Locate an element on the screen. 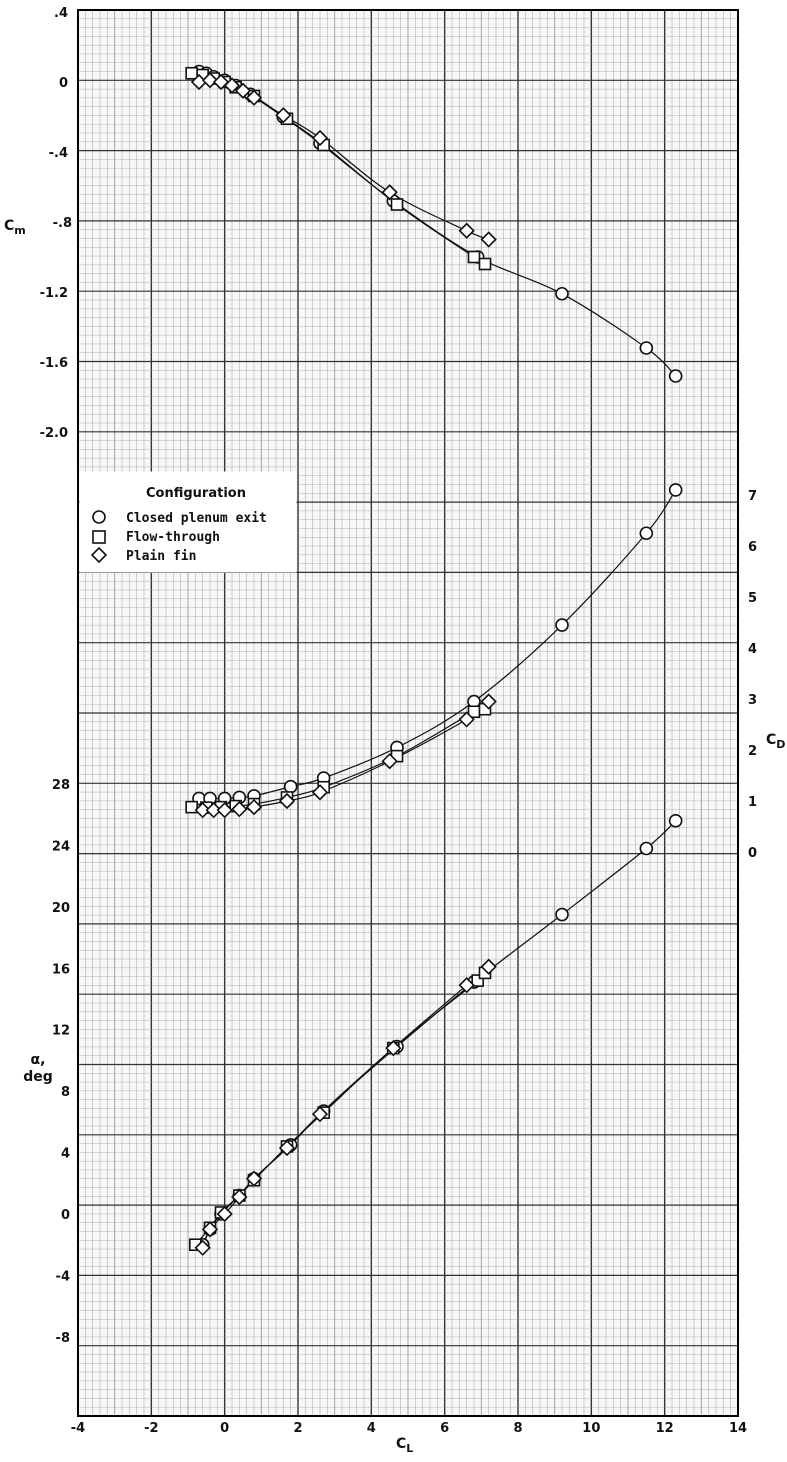 The width and height of the screenshot is (787, 1462). cm-tick-label: -1.6 is located at coordinates (54, 363).